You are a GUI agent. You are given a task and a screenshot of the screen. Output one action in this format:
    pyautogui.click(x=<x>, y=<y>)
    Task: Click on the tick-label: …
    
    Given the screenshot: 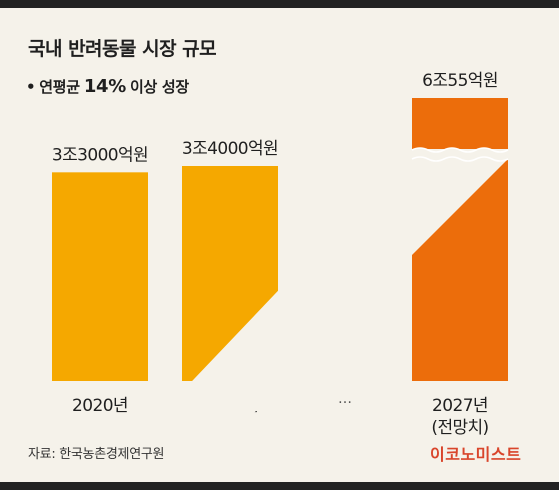 What is the action you would take?
    pyautogui.click(x=345, y=399)
    